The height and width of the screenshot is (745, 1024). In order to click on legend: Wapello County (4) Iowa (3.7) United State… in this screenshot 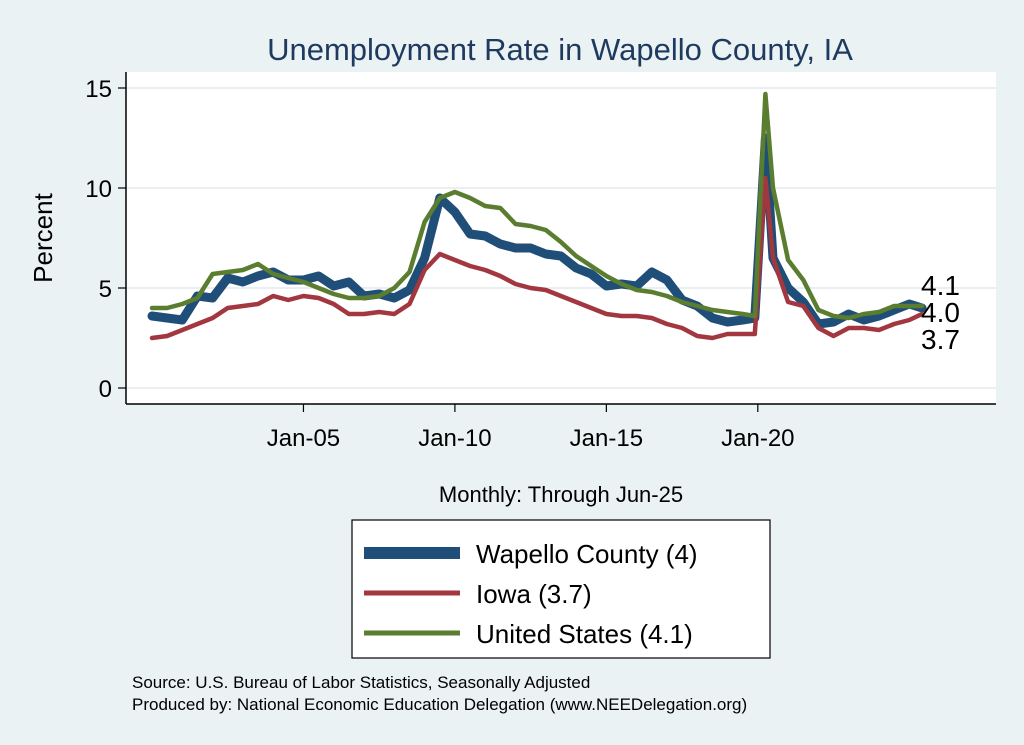, I will do `click(531, 594)`.